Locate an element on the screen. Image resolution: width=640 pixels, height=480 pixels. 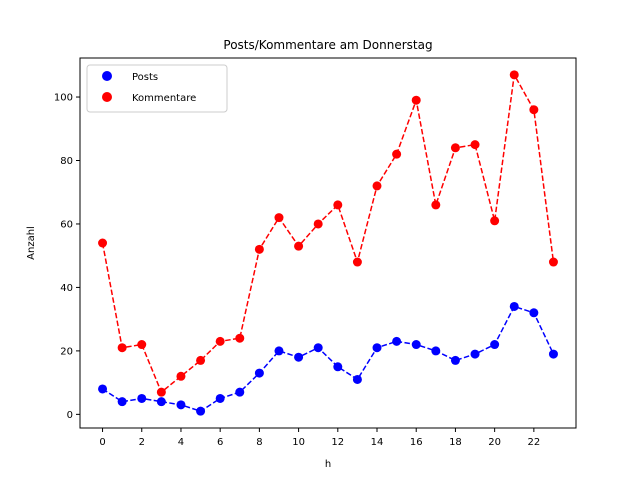
y-tick-label: 80 is located at coordinates (66, 161).